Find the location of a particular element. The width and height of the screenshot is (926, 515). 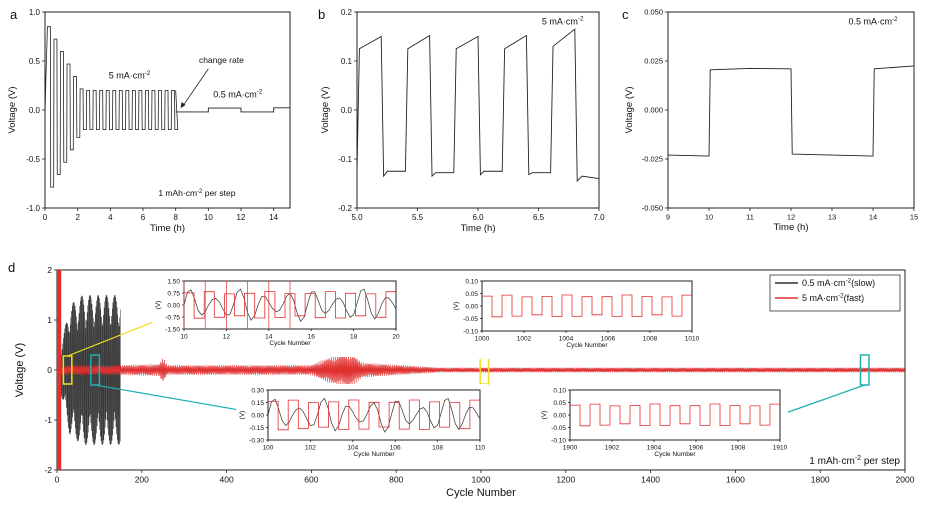

y-tick-label: 1 is located at coordinates (49, 320).